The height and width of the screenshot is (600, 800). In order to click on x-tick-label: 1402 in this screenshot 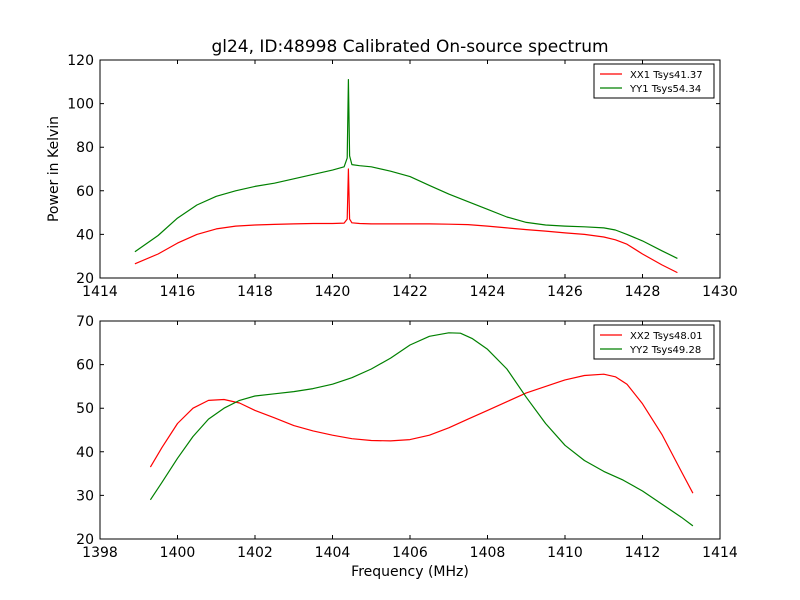, I will do `click(255, 553)`.